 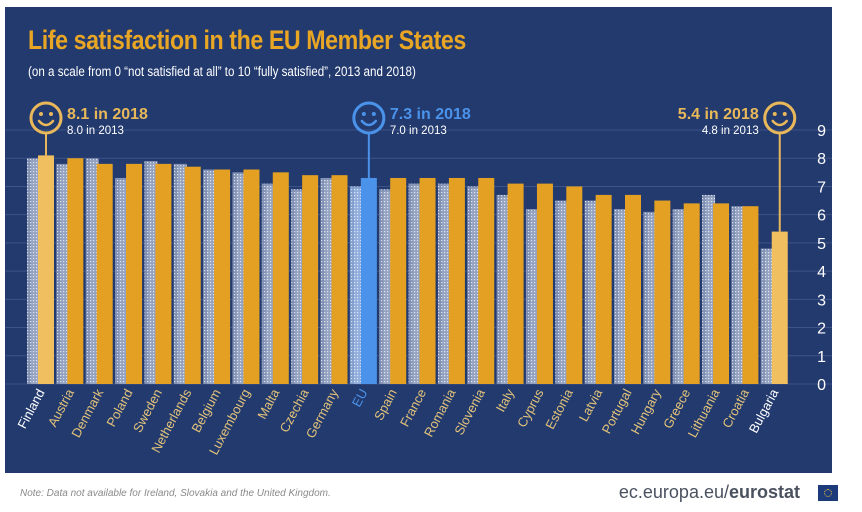 What do you see at coordinates (673, 492) in the screenshot?
I see `brand-prefix: ec.europa.eu/` at bounding box center [673, 492].